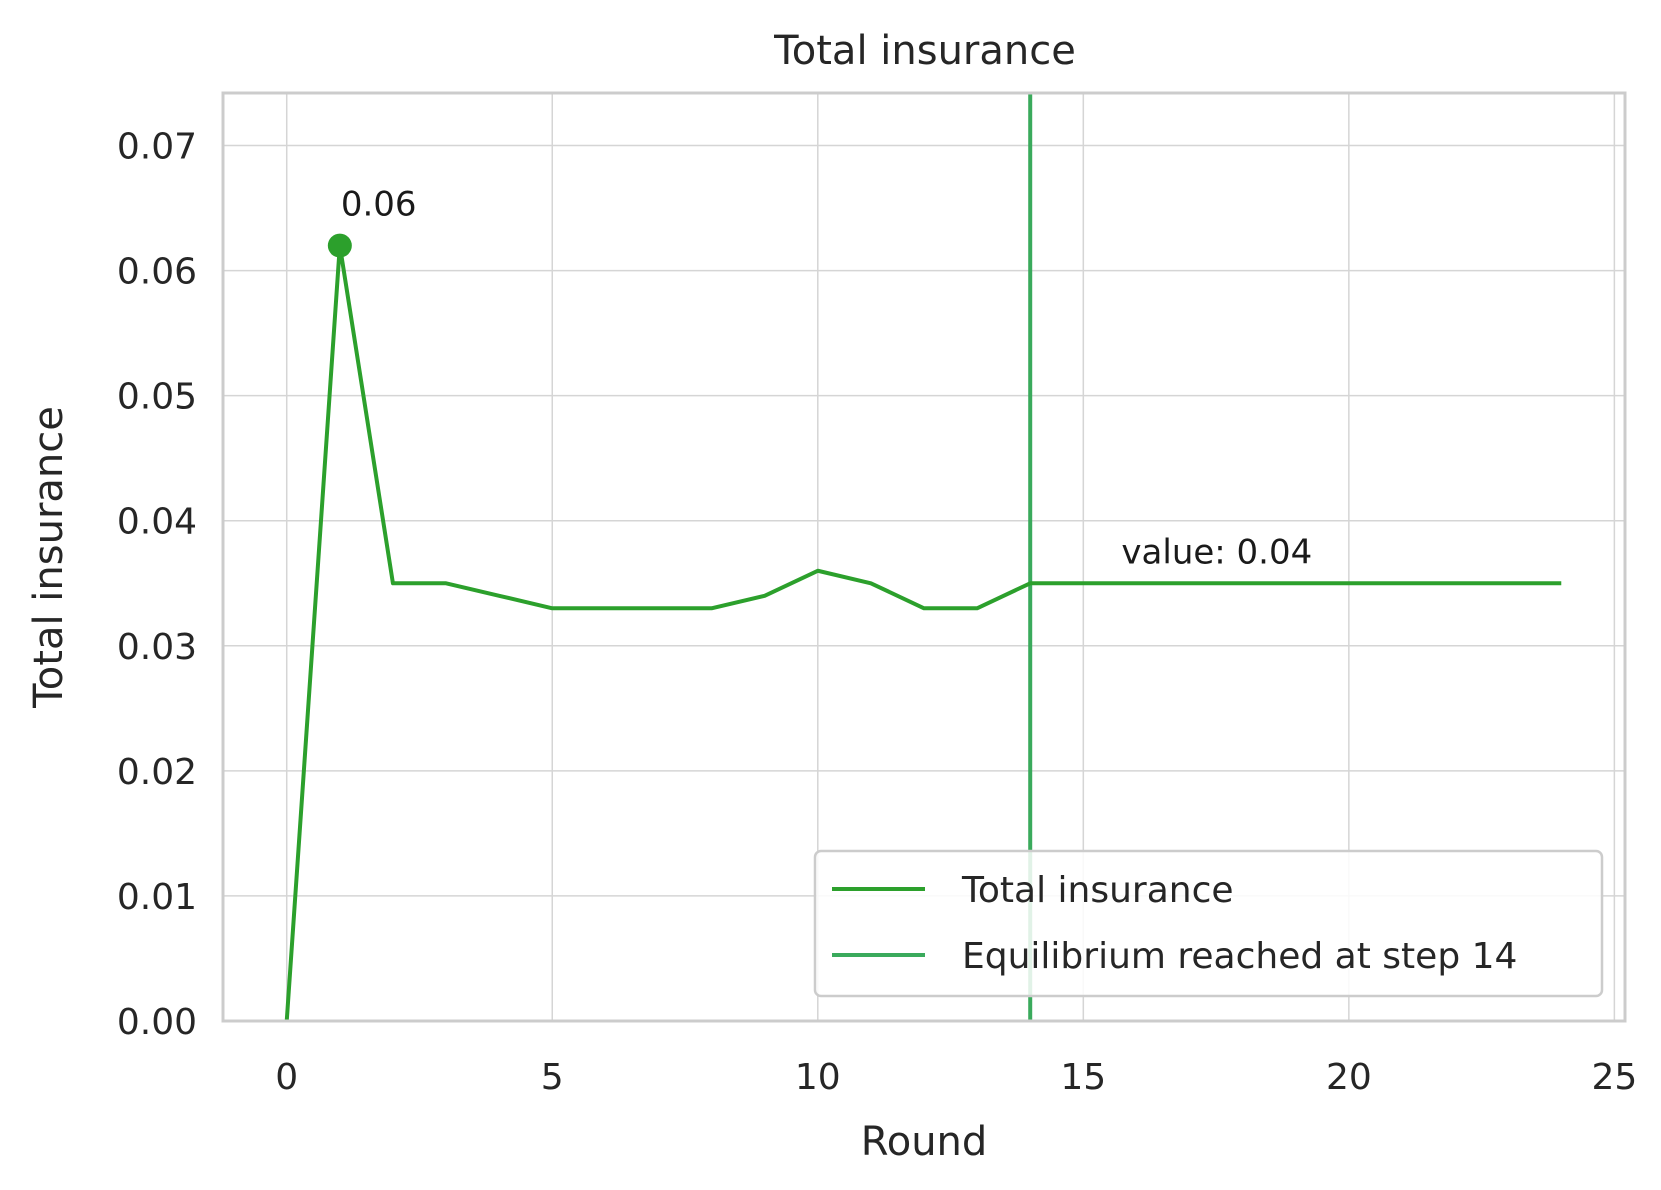 This screenshot has width=1661, height=1190. What do you see at coordinates (286, 1077) in the screenshot?
I see `x-tick-label: 0` at bounding box center [286, 1077].